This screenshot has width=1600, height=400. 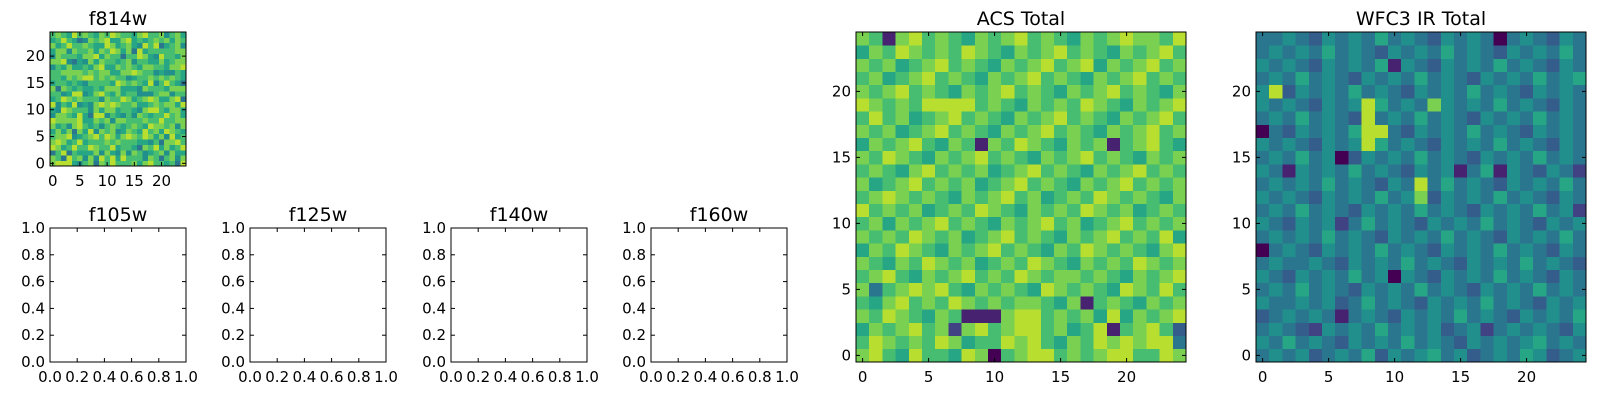 What do you see at coordinates (80, 181) in the screenshot?
I see `x-tick-label: 5` at bounding box center [80, 181].